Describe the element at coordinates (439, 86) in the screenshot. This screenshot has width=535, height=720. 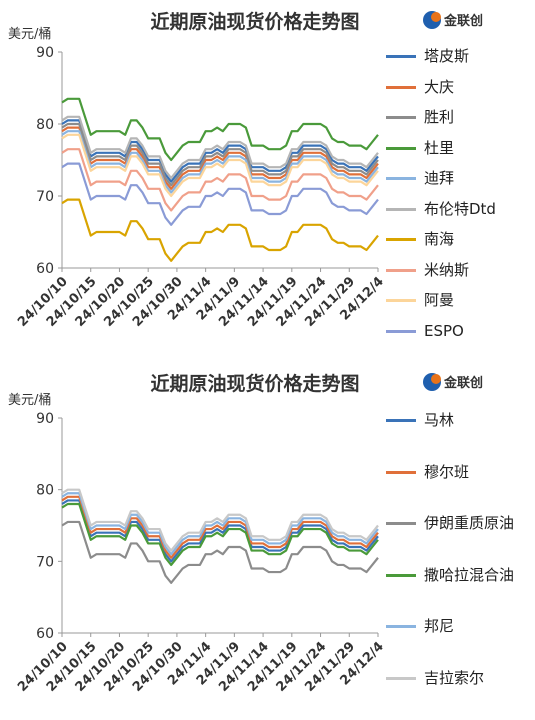
I see `legend-label: 大庆` at that location.